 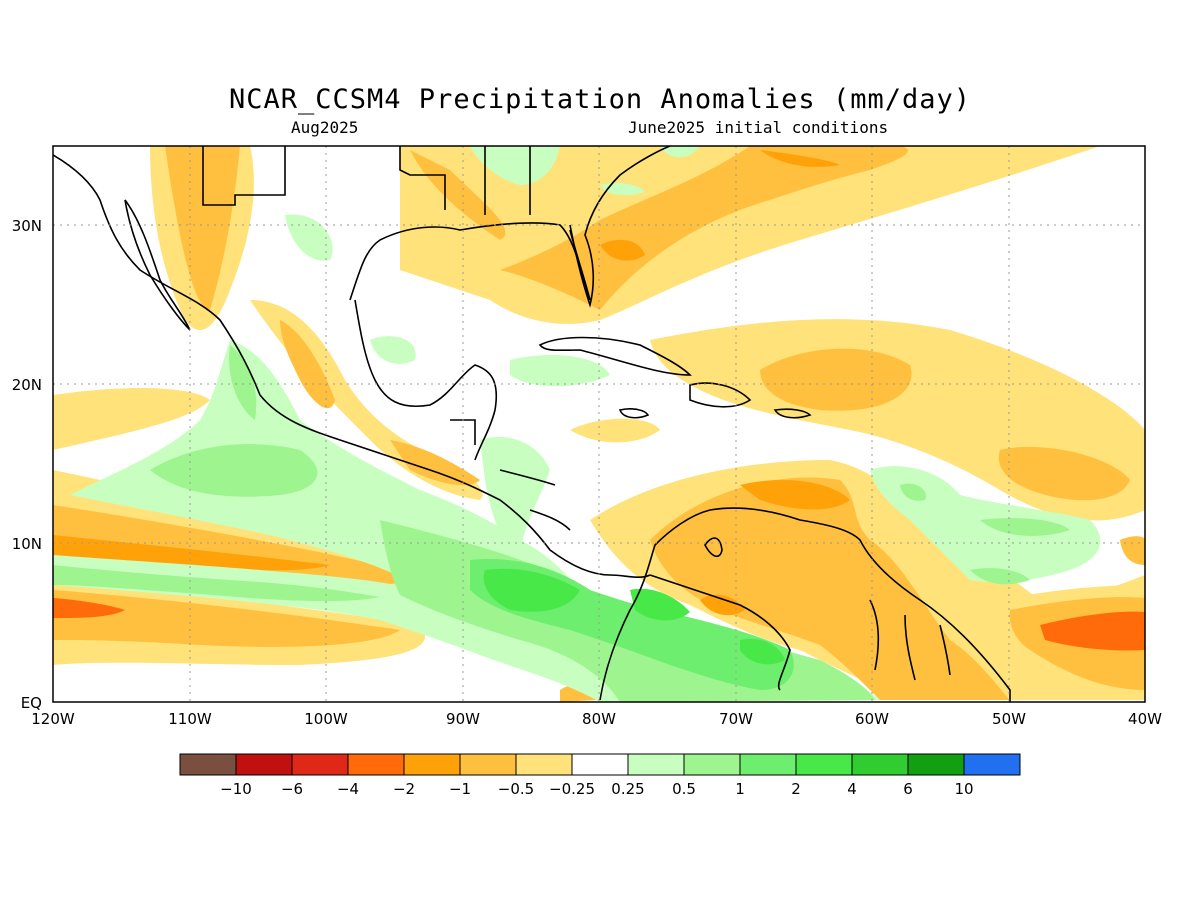 I want to click on lon-tick-label: 40W, so click(x=1145, y=719).